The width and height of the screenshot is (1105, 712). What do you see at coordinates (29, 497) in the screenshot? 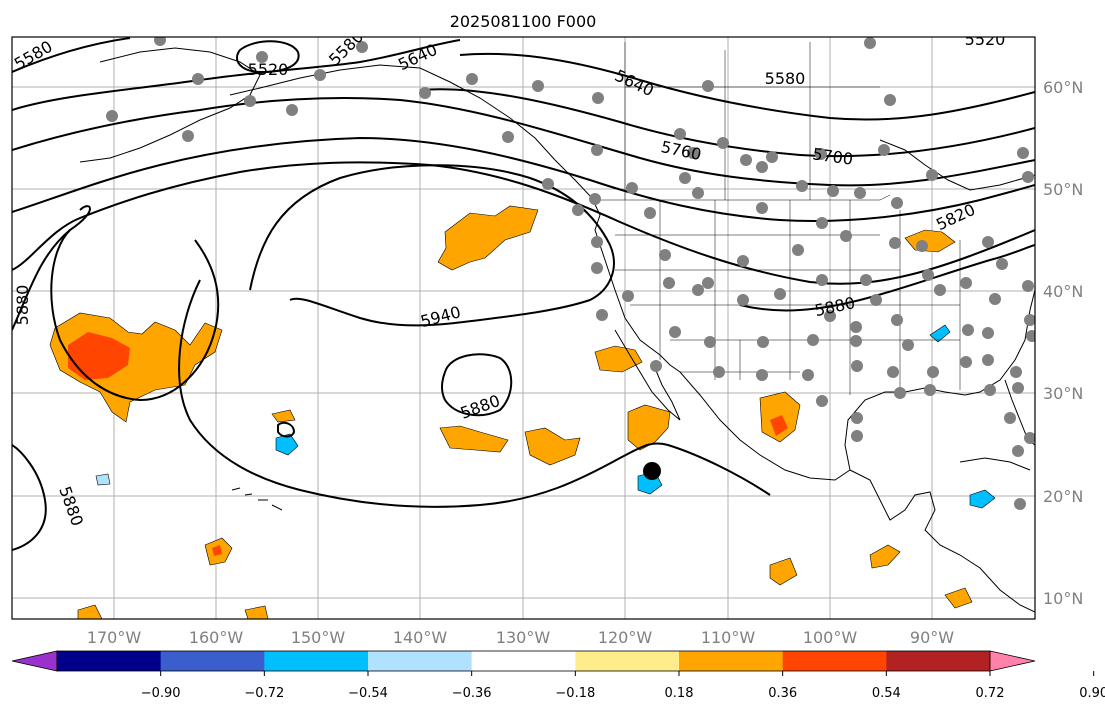
I see `contour-5880-east` at bounding box center [29, 497].